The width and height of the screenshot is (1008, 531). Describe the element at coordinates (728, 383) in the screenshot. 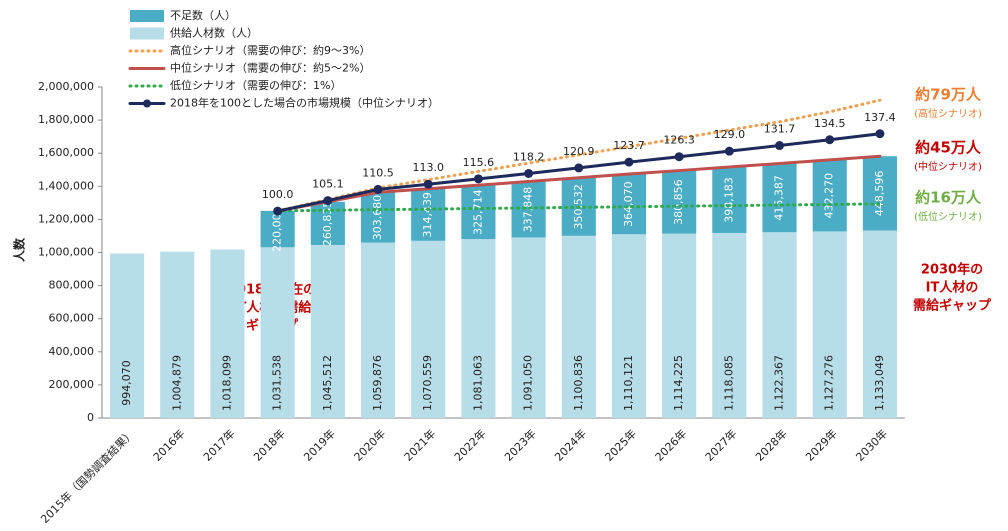

I see `bar-value-label: 1,118,085` at that location.